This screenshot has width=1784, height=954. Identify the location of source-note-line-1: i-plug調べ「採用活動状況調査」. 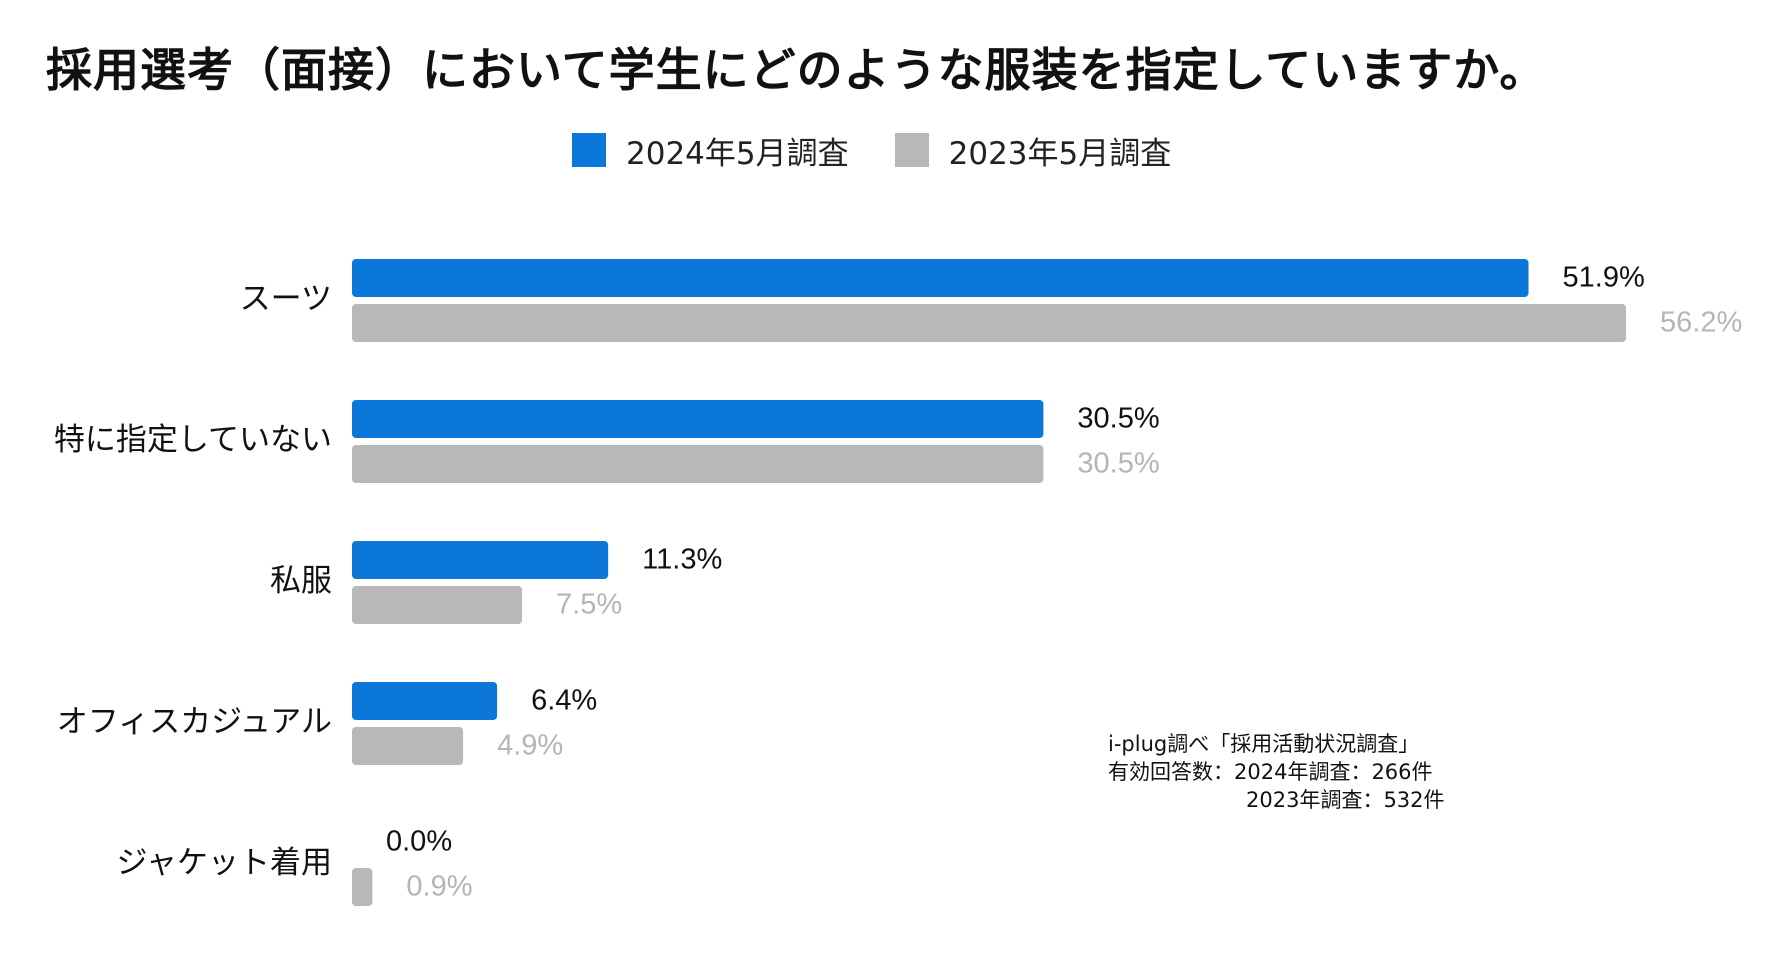
(1264, 744).